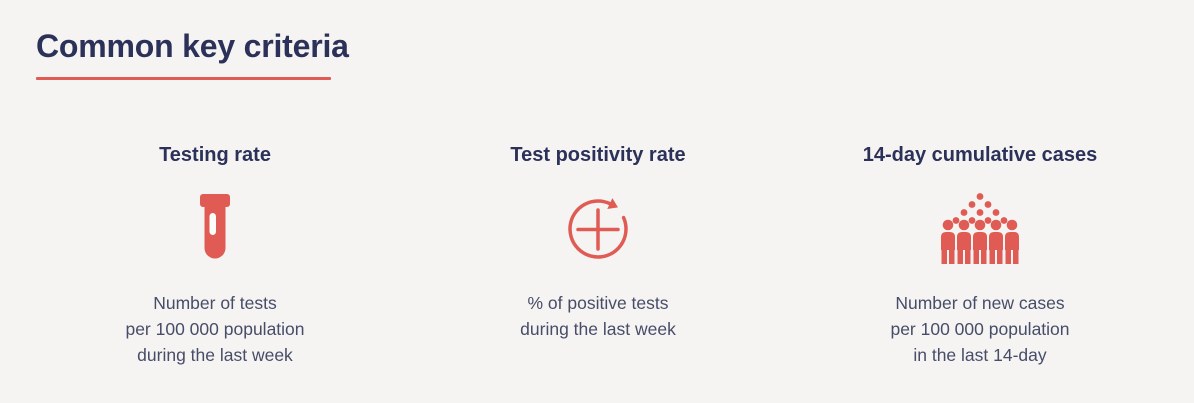 The height and width of the screenshot is (403, 1194). I want to click on test-tube-icon, so click(215, 228).